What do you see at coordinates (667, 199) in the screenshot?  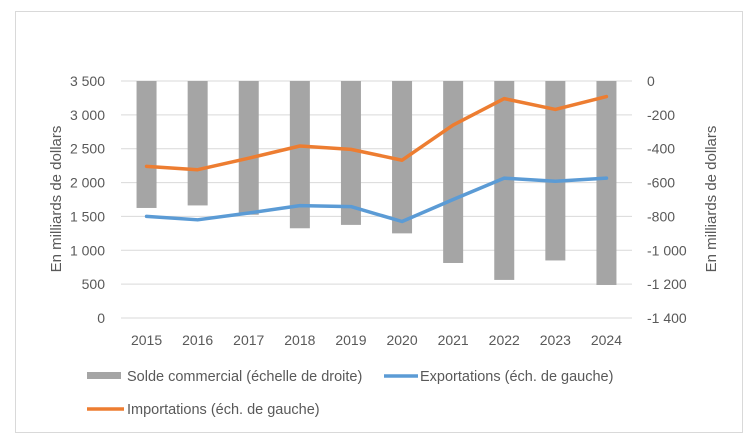 I see `right-axis-ticks: 0 -200 -400 -600 -800 -1 000 -1 200 -1 400` at bounding box center [667, 199].